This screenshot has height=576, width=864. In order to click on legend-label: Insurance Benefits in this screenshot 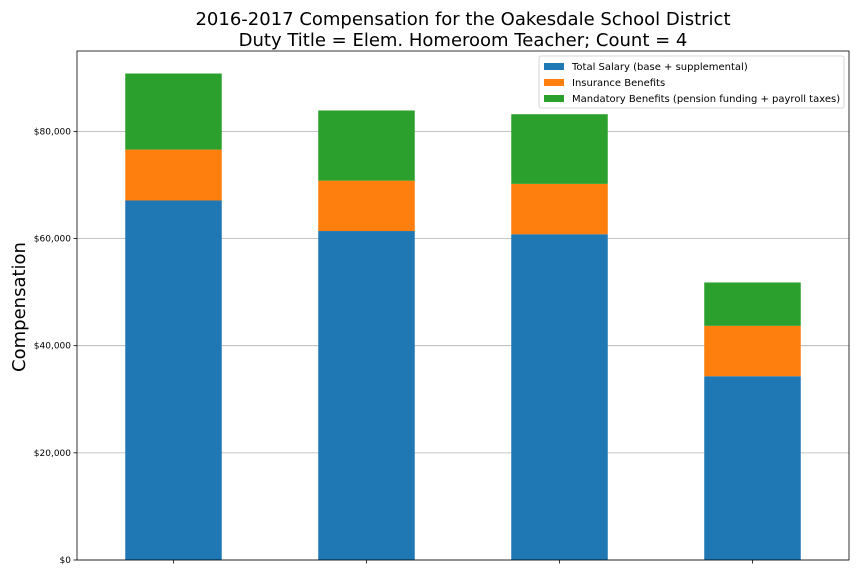, I will do `click(618, 83)`.